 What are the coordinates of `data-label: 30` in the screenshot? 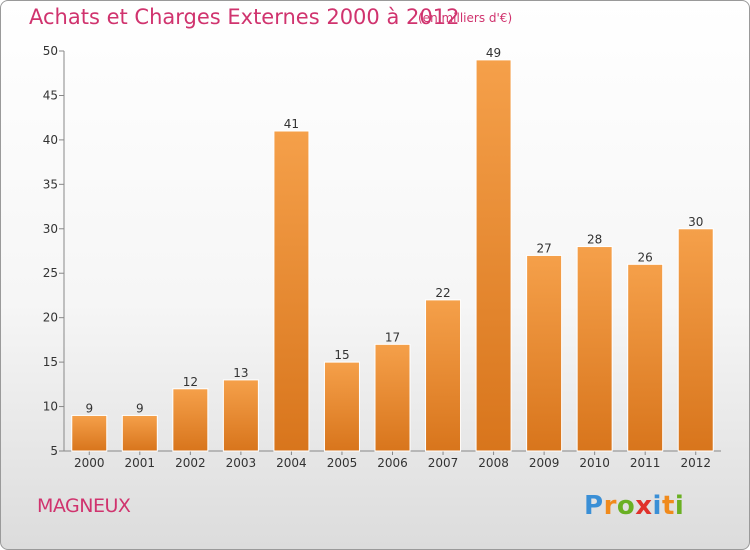 It's located at (695, 222).